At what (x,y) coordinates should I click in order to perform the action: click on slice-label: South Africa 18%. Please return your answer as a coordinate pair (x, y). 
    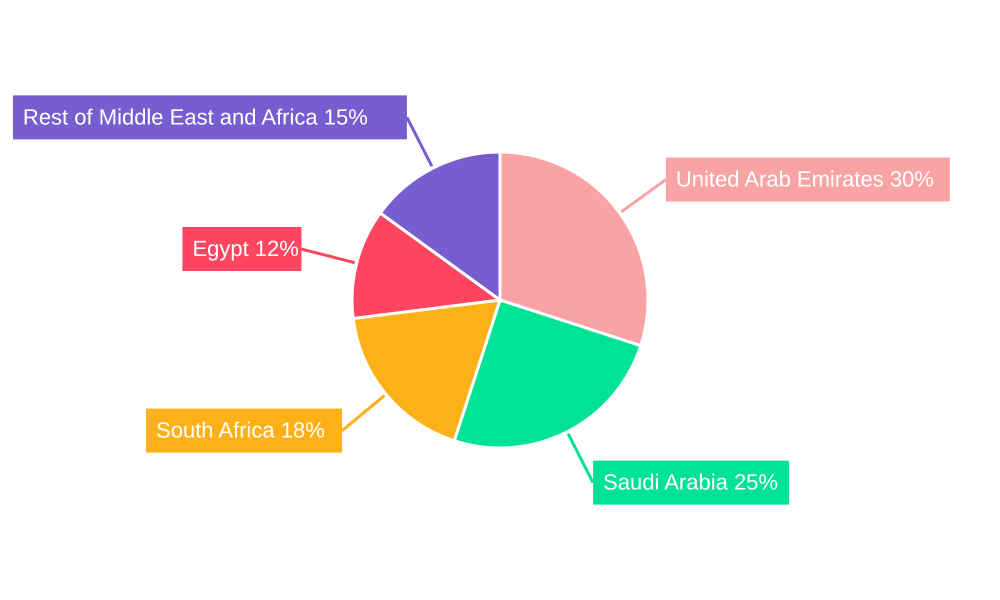
    Looking at the image, I should click on (240, 430).